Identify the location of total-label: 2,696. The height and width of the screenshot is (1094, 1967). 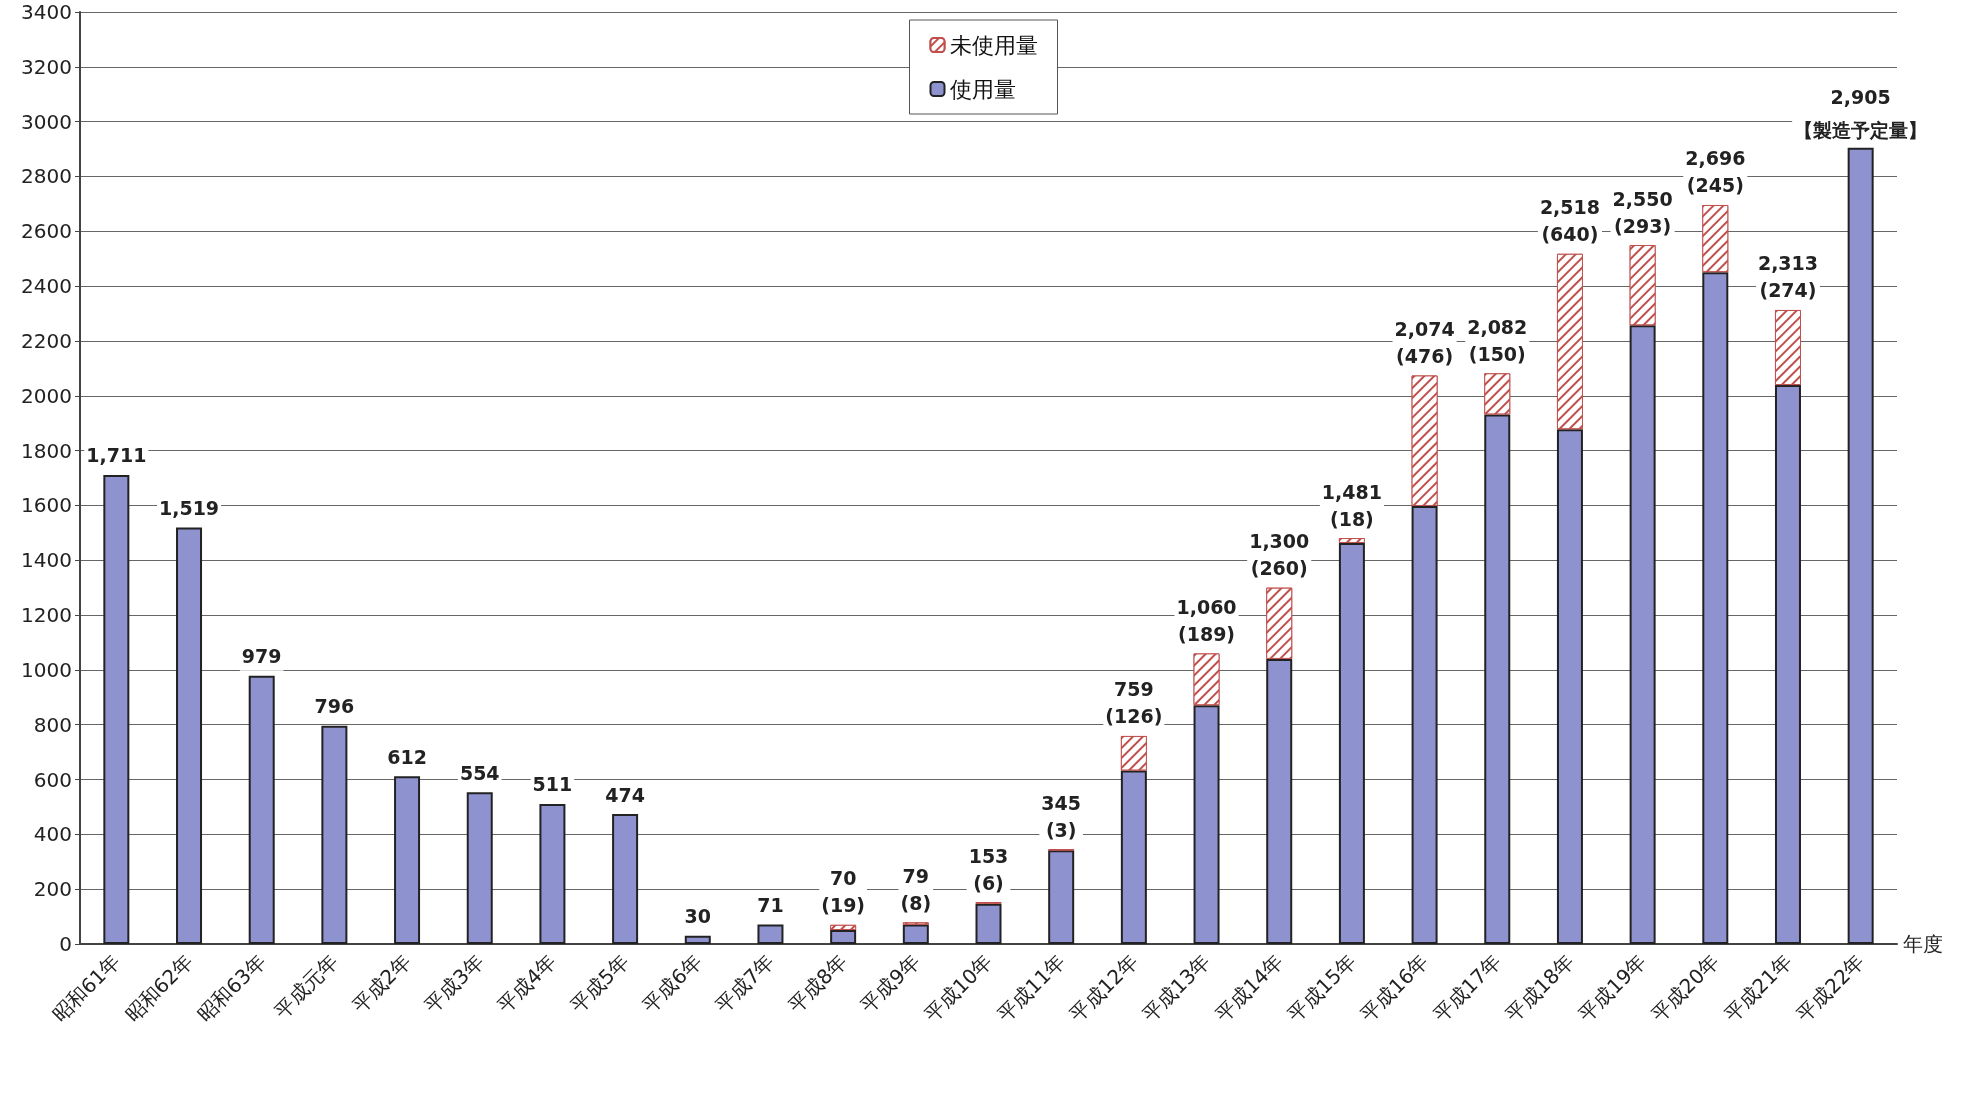
(1715, 158).